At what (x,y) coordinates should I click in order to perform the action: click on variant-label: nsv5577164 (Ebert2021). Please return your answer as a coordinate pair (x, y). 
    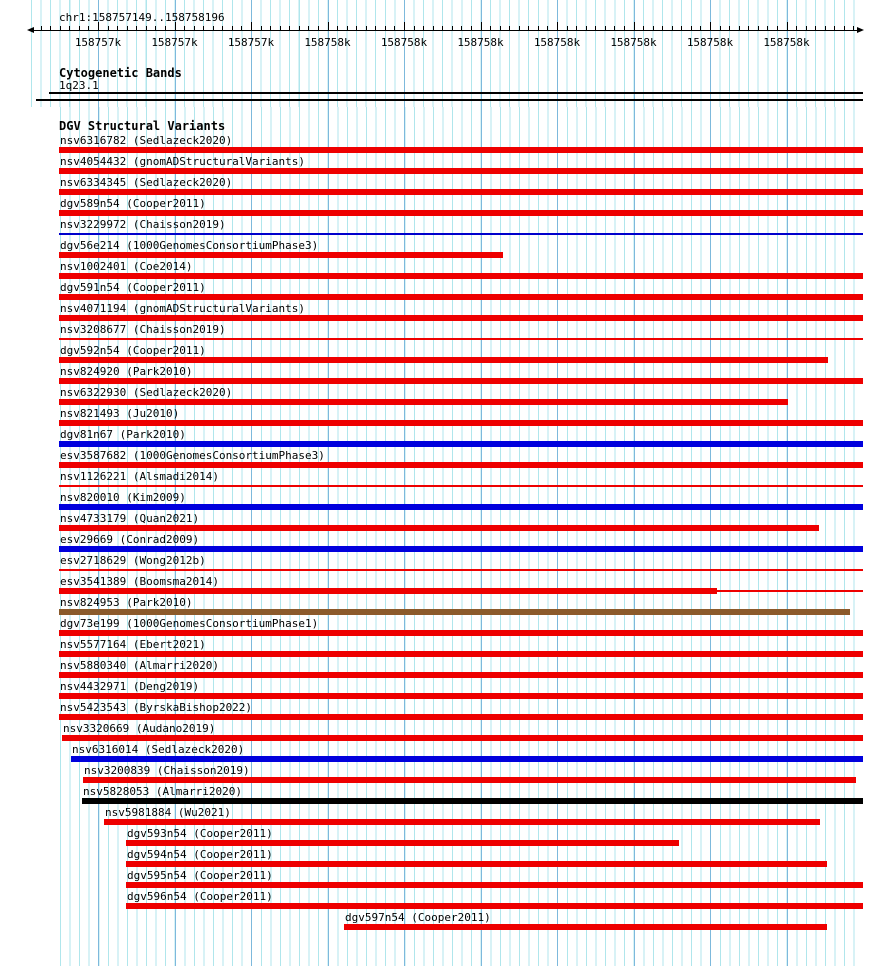
    Looking at the image, I should click on (133, 644).